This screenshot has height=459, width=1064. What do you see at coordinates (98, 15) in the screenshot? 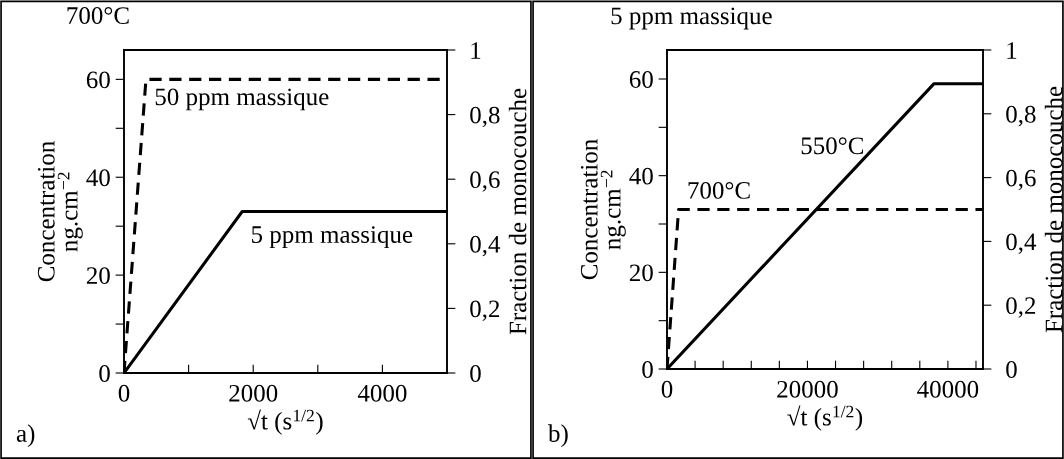
I see `chart-title: 700°C` at bounding box center [98, 15].